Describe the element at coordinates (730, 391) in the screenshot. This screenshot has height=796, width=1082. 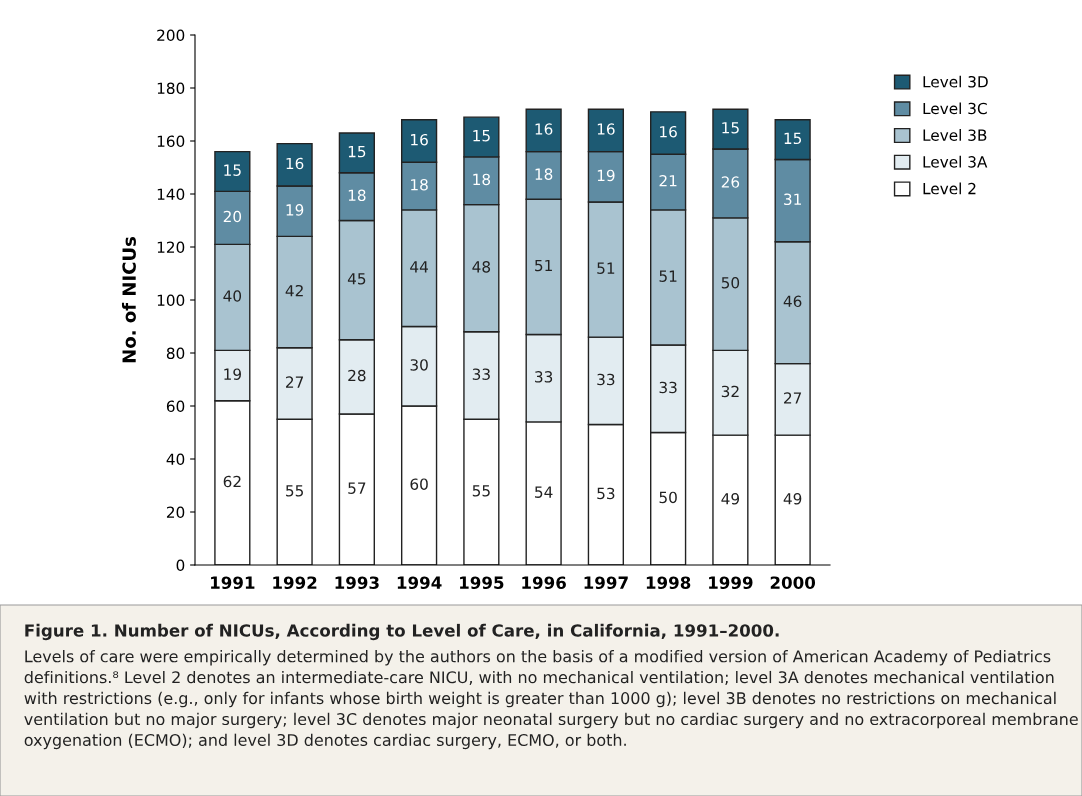
I see `data-label: 32` at that location.